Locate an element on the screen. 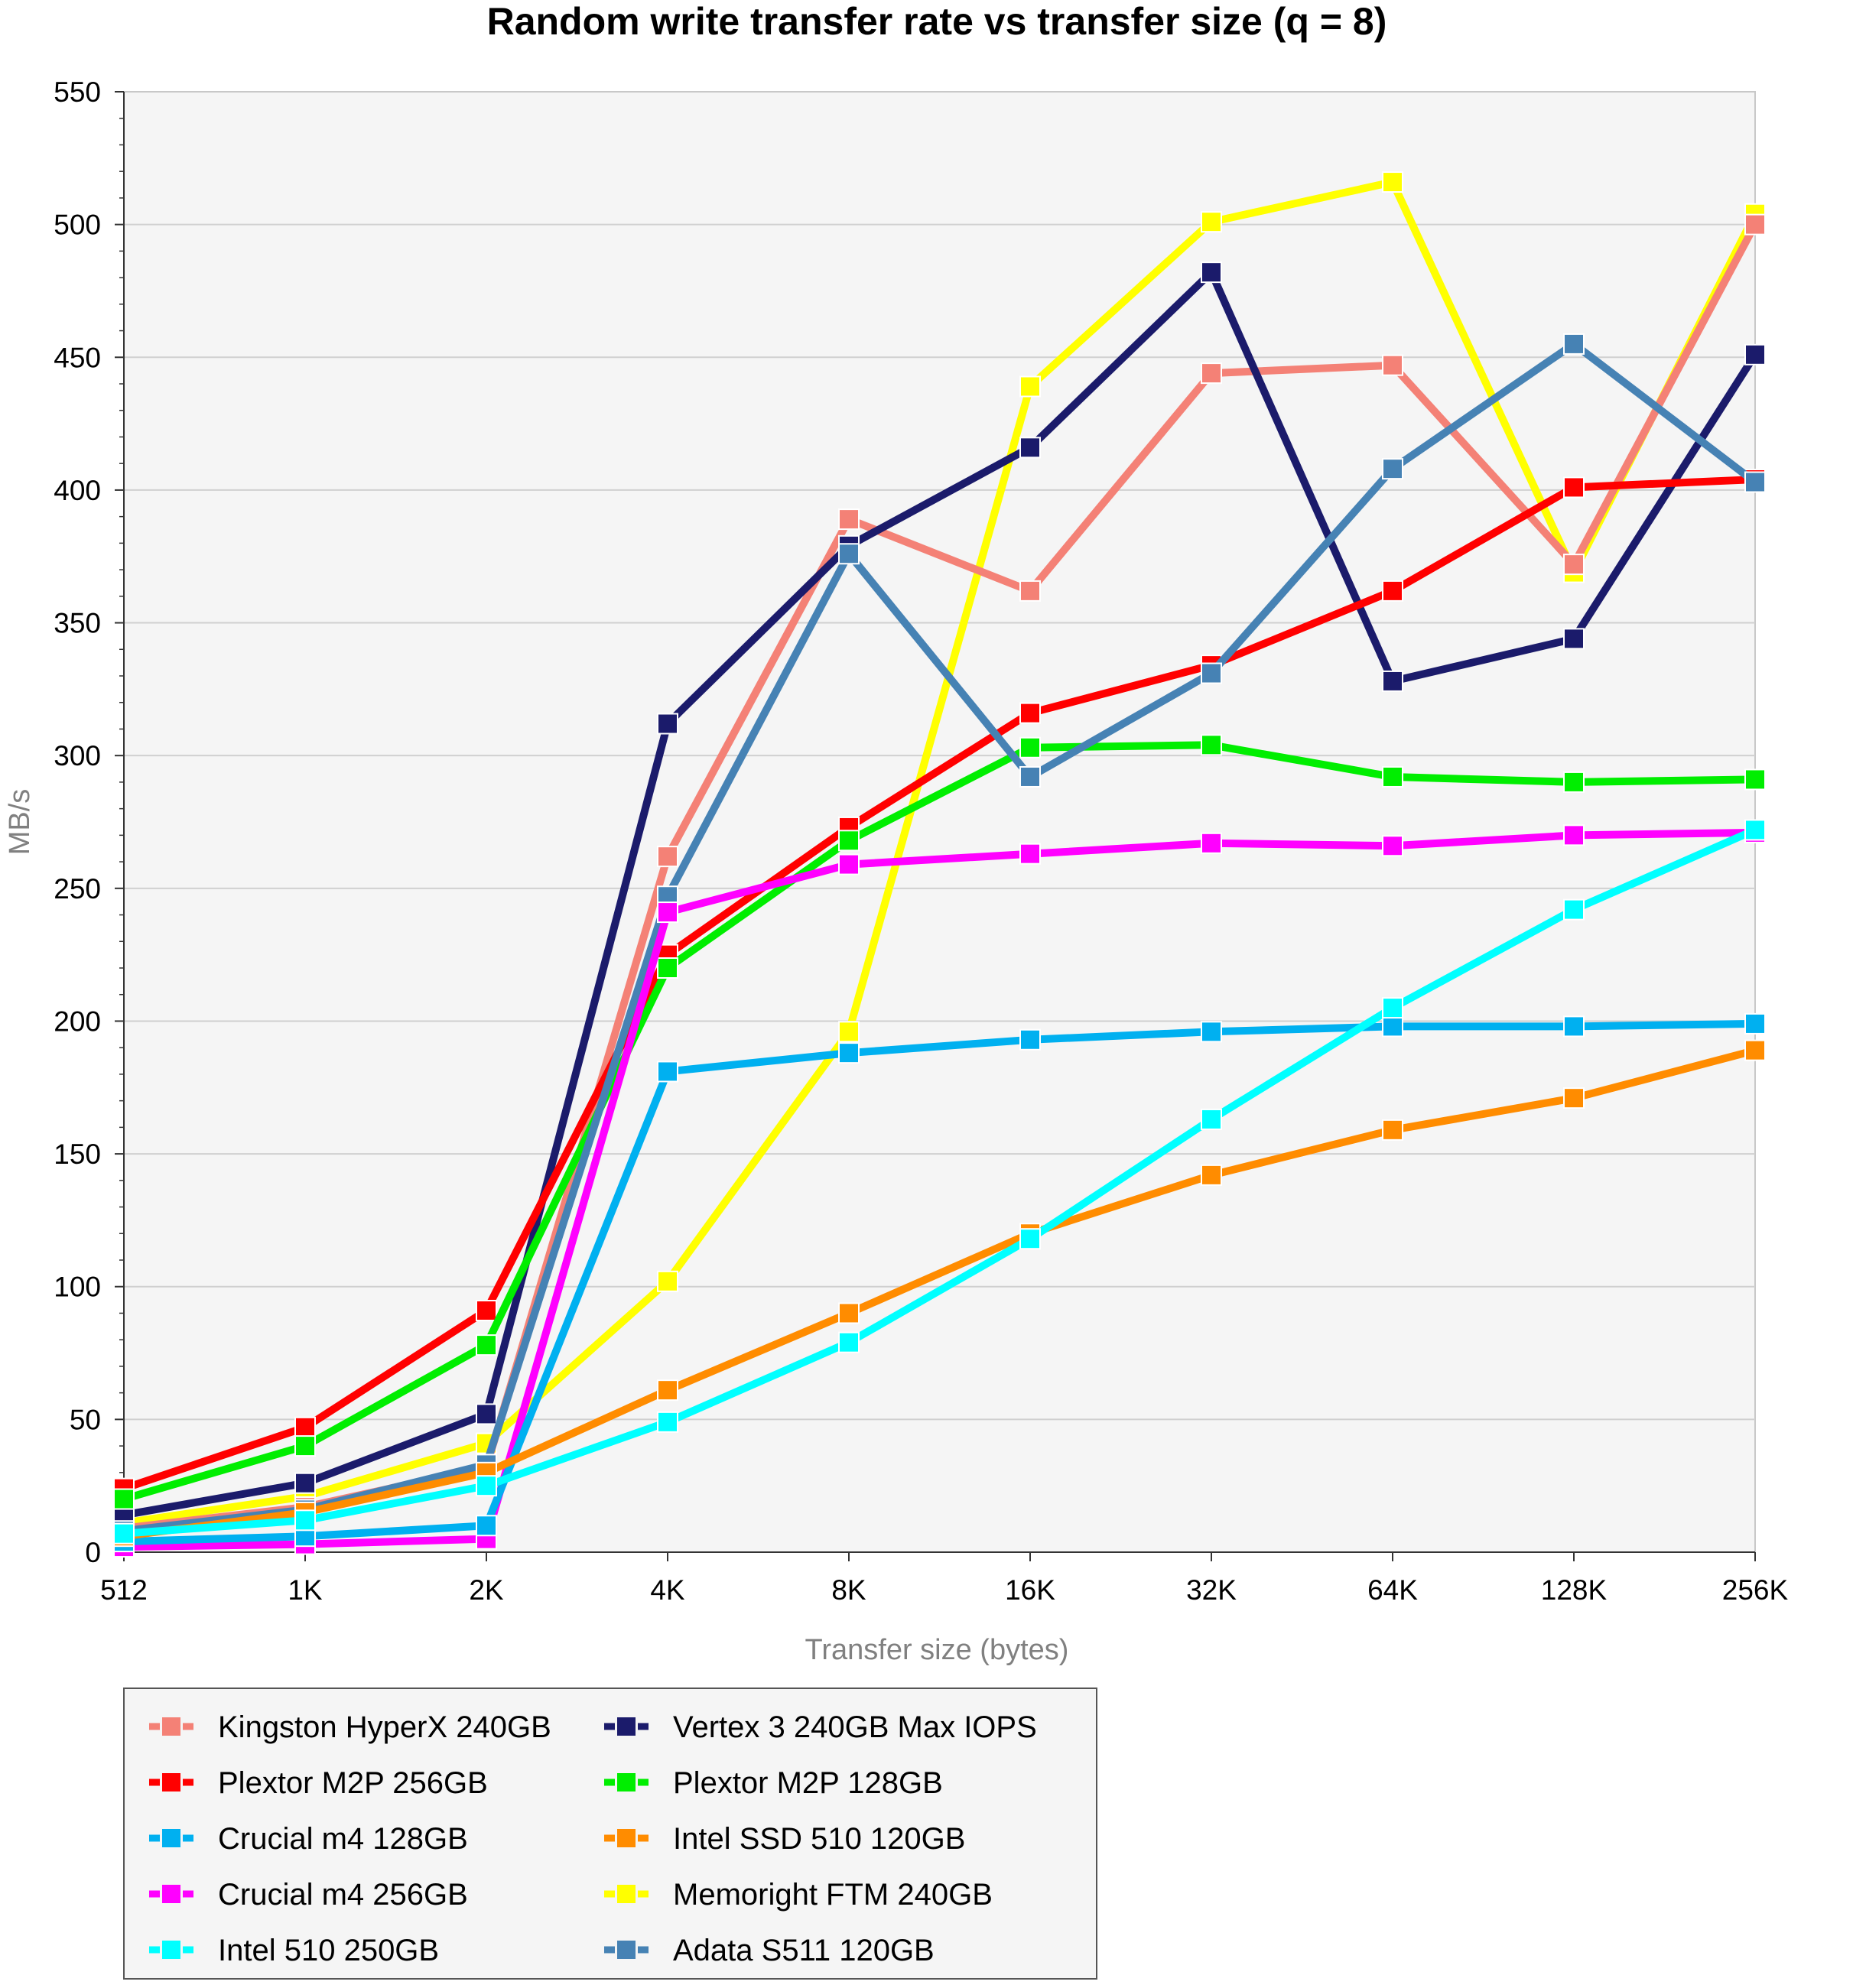 Image resolution: width=1866 pixels, height=1988 pixels. legend-label: Intel 510 250GB is located at coordinates (328, 1950).